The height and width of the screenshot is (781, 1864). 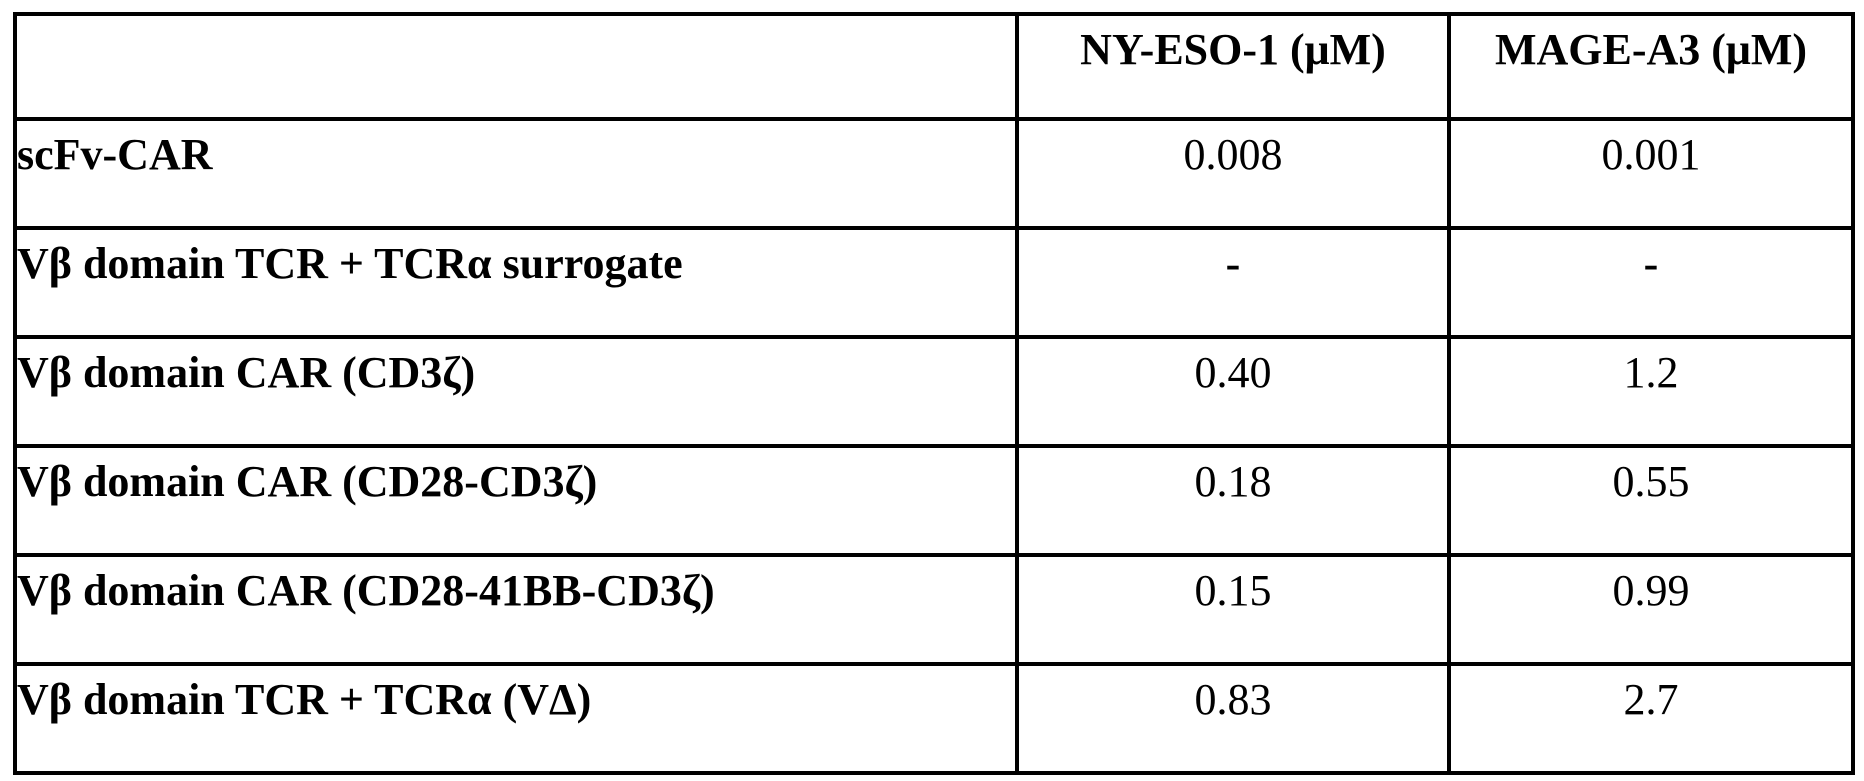 What do you see at coordinates (516, 66) in the screenshot?
I see `empty-corner-cell` at bounding box center [516, 66].